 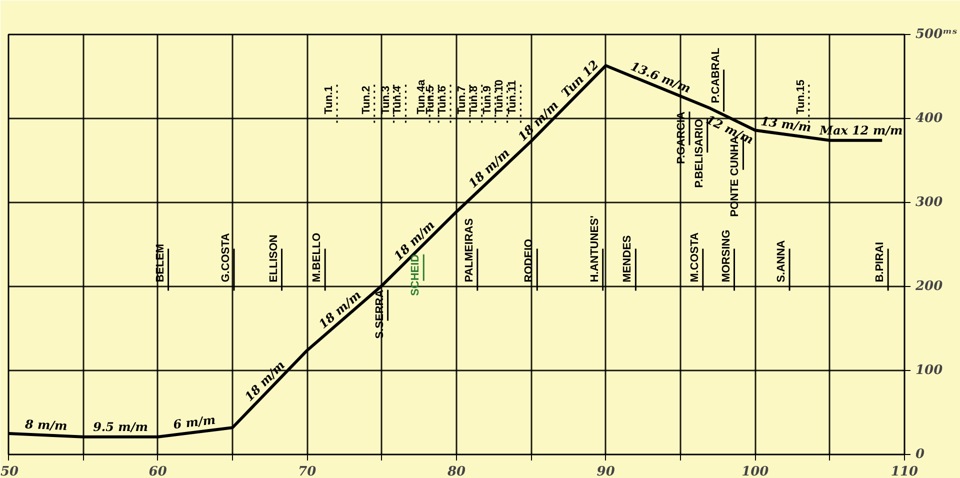 I want to click on ref-line-label: Tun.11, so click(x=512, y=97).